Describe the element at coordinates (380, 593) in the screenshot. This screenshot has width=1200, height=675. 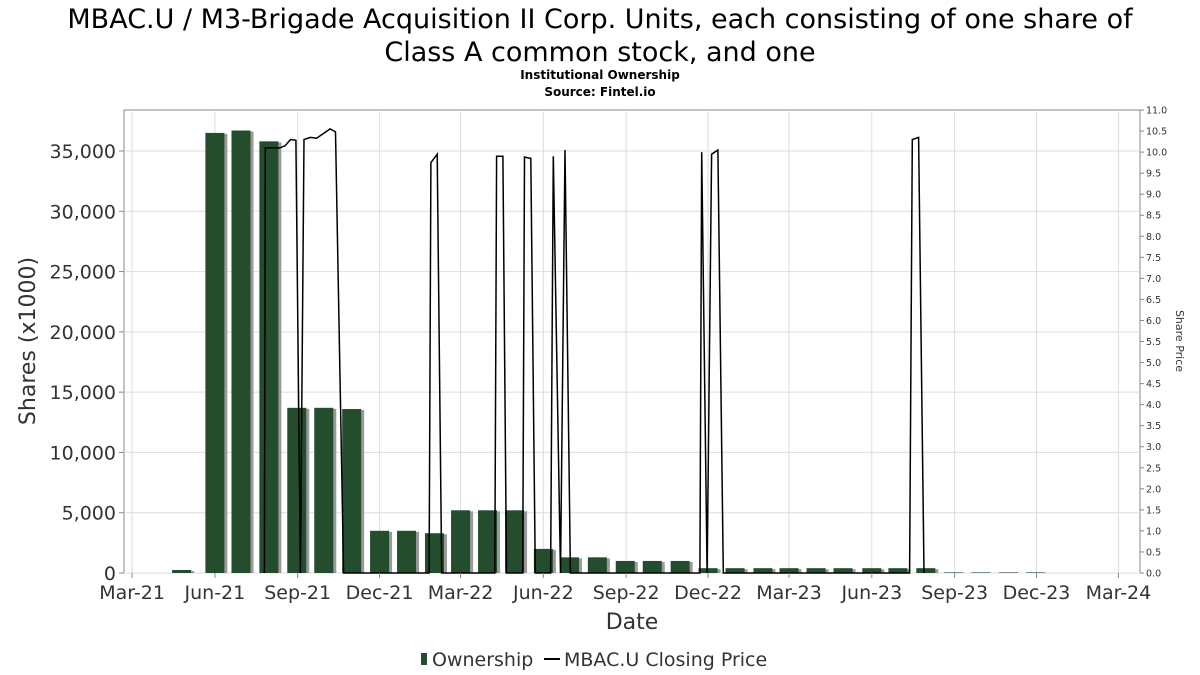
I see `x-tick-label: Dec-21` at that location.